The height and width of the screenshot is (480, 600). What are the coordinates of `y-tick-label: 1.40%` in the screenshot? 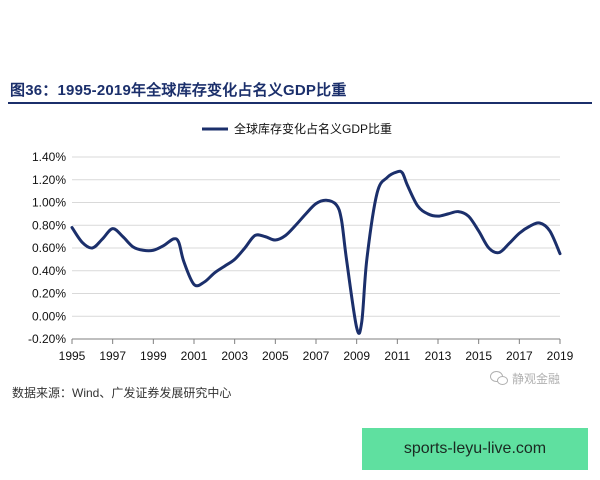 It's located at (49, 157).